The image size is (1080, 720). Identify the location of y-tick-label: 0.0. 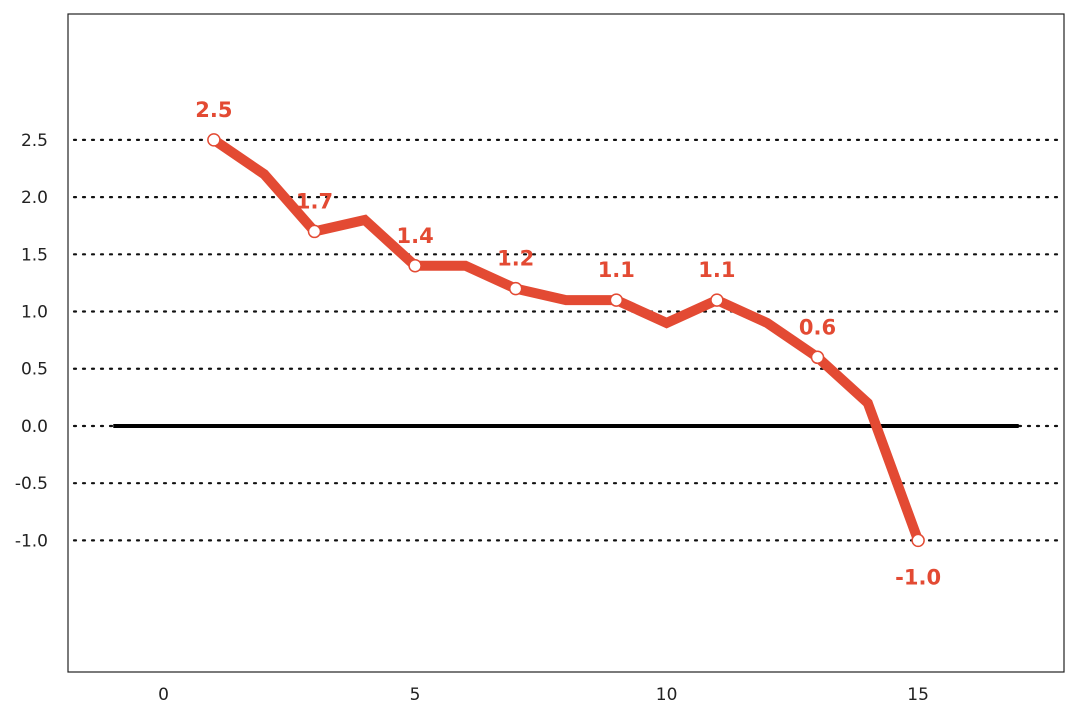
(34, 427).